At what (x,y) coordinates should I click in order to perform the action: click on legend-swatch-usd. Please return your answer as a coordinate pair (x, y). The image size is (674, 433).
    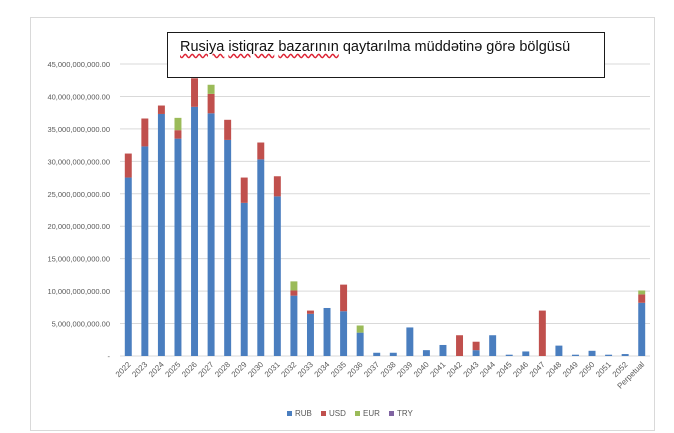
    Looking at the image, I should click on (323, 413).